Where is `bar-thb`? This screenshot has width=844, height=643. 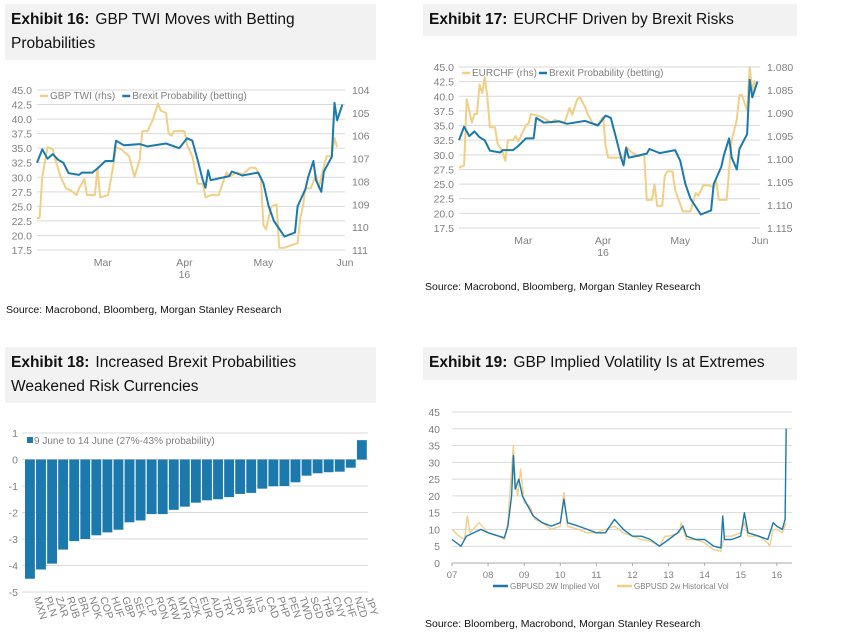 bar-thb is located at coordinates (317, 466).